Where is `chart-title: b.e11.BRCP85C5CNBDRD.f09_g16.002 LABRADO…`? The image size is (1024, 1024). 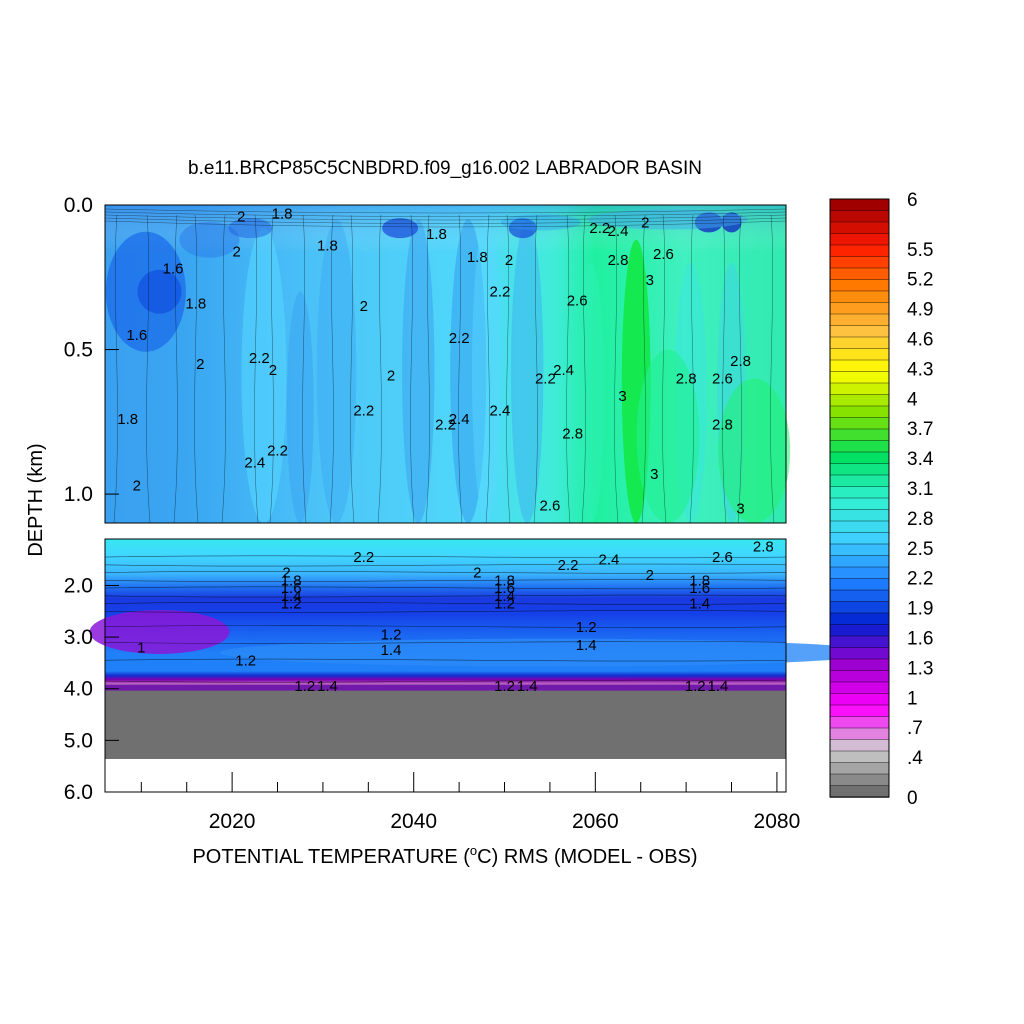
chart-title: b.e11.BRCP85C5CNBDRD.f09_g16.002 LABRADO… is located at coordinates (445, 168).